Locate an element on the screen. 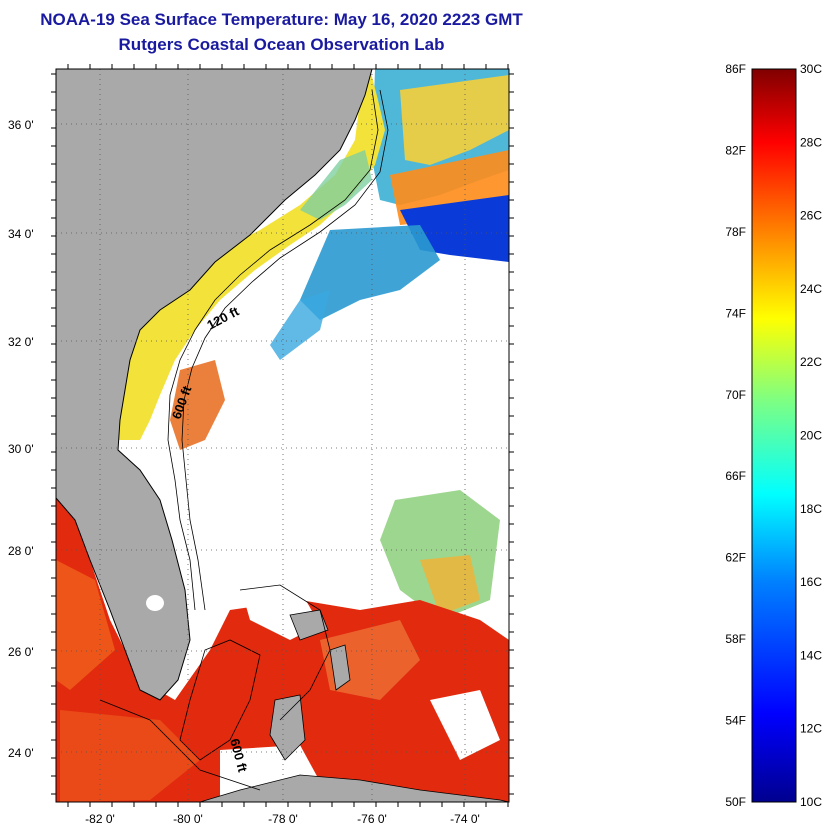  contour-keys is located at coordinates (180, 745).